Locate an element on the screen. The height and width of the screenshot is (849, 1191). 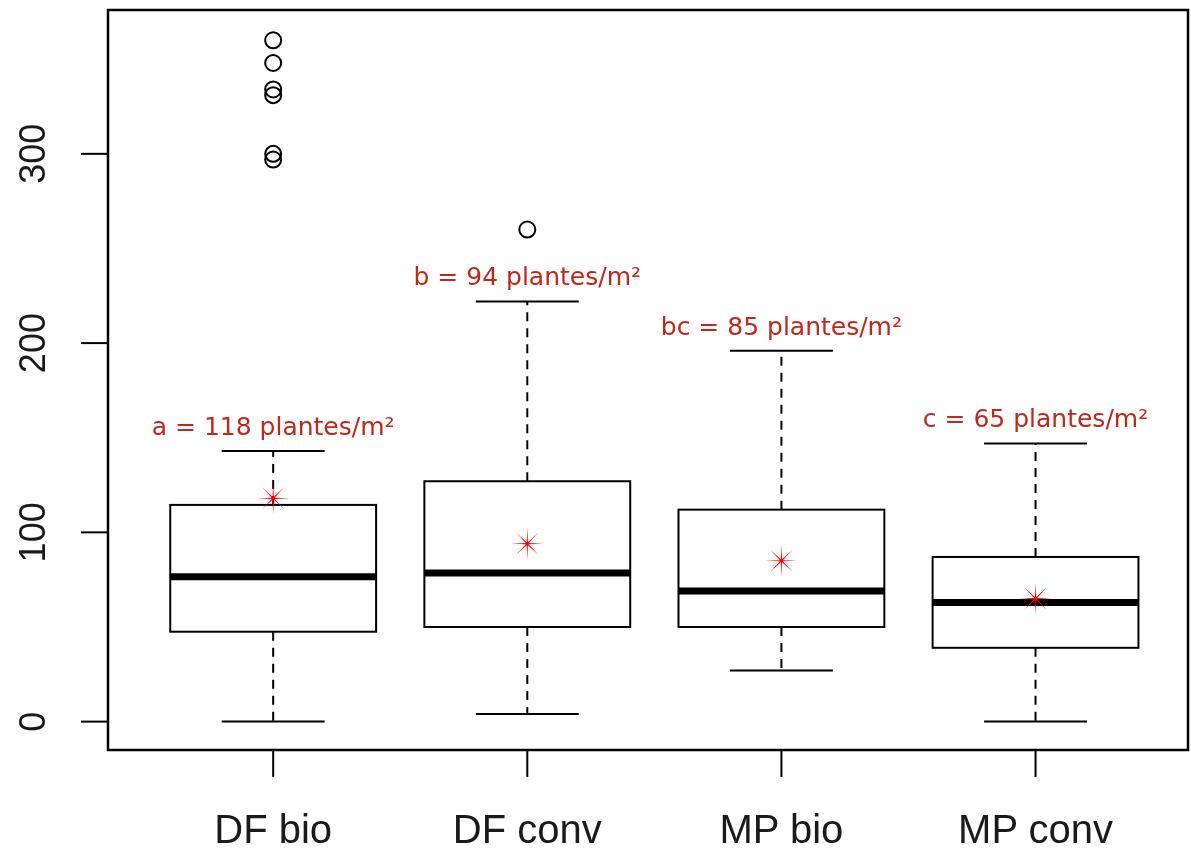
annotation: c = 65 plantes/m² is located at coordinates (1035, 419).